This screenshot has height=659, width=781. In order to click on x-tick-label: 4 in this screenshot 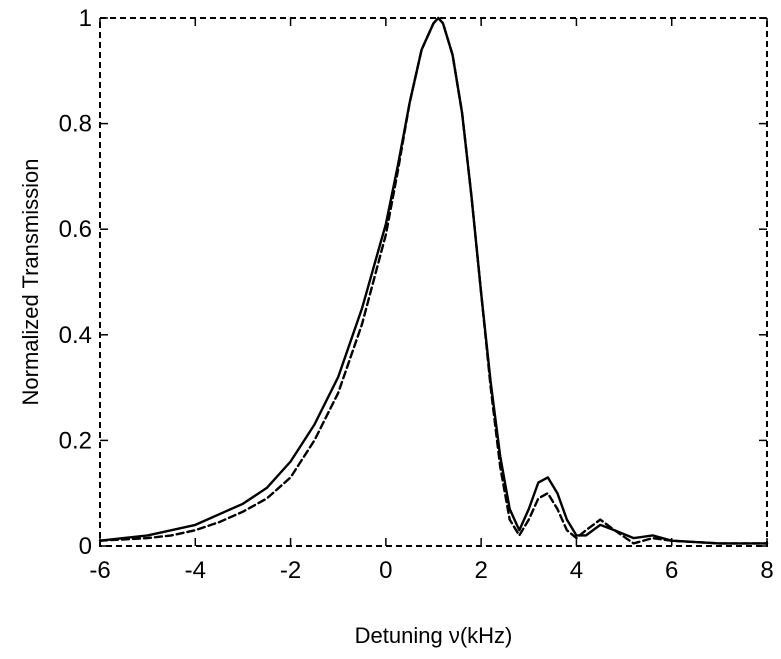, I will do `click(576, 570)`.